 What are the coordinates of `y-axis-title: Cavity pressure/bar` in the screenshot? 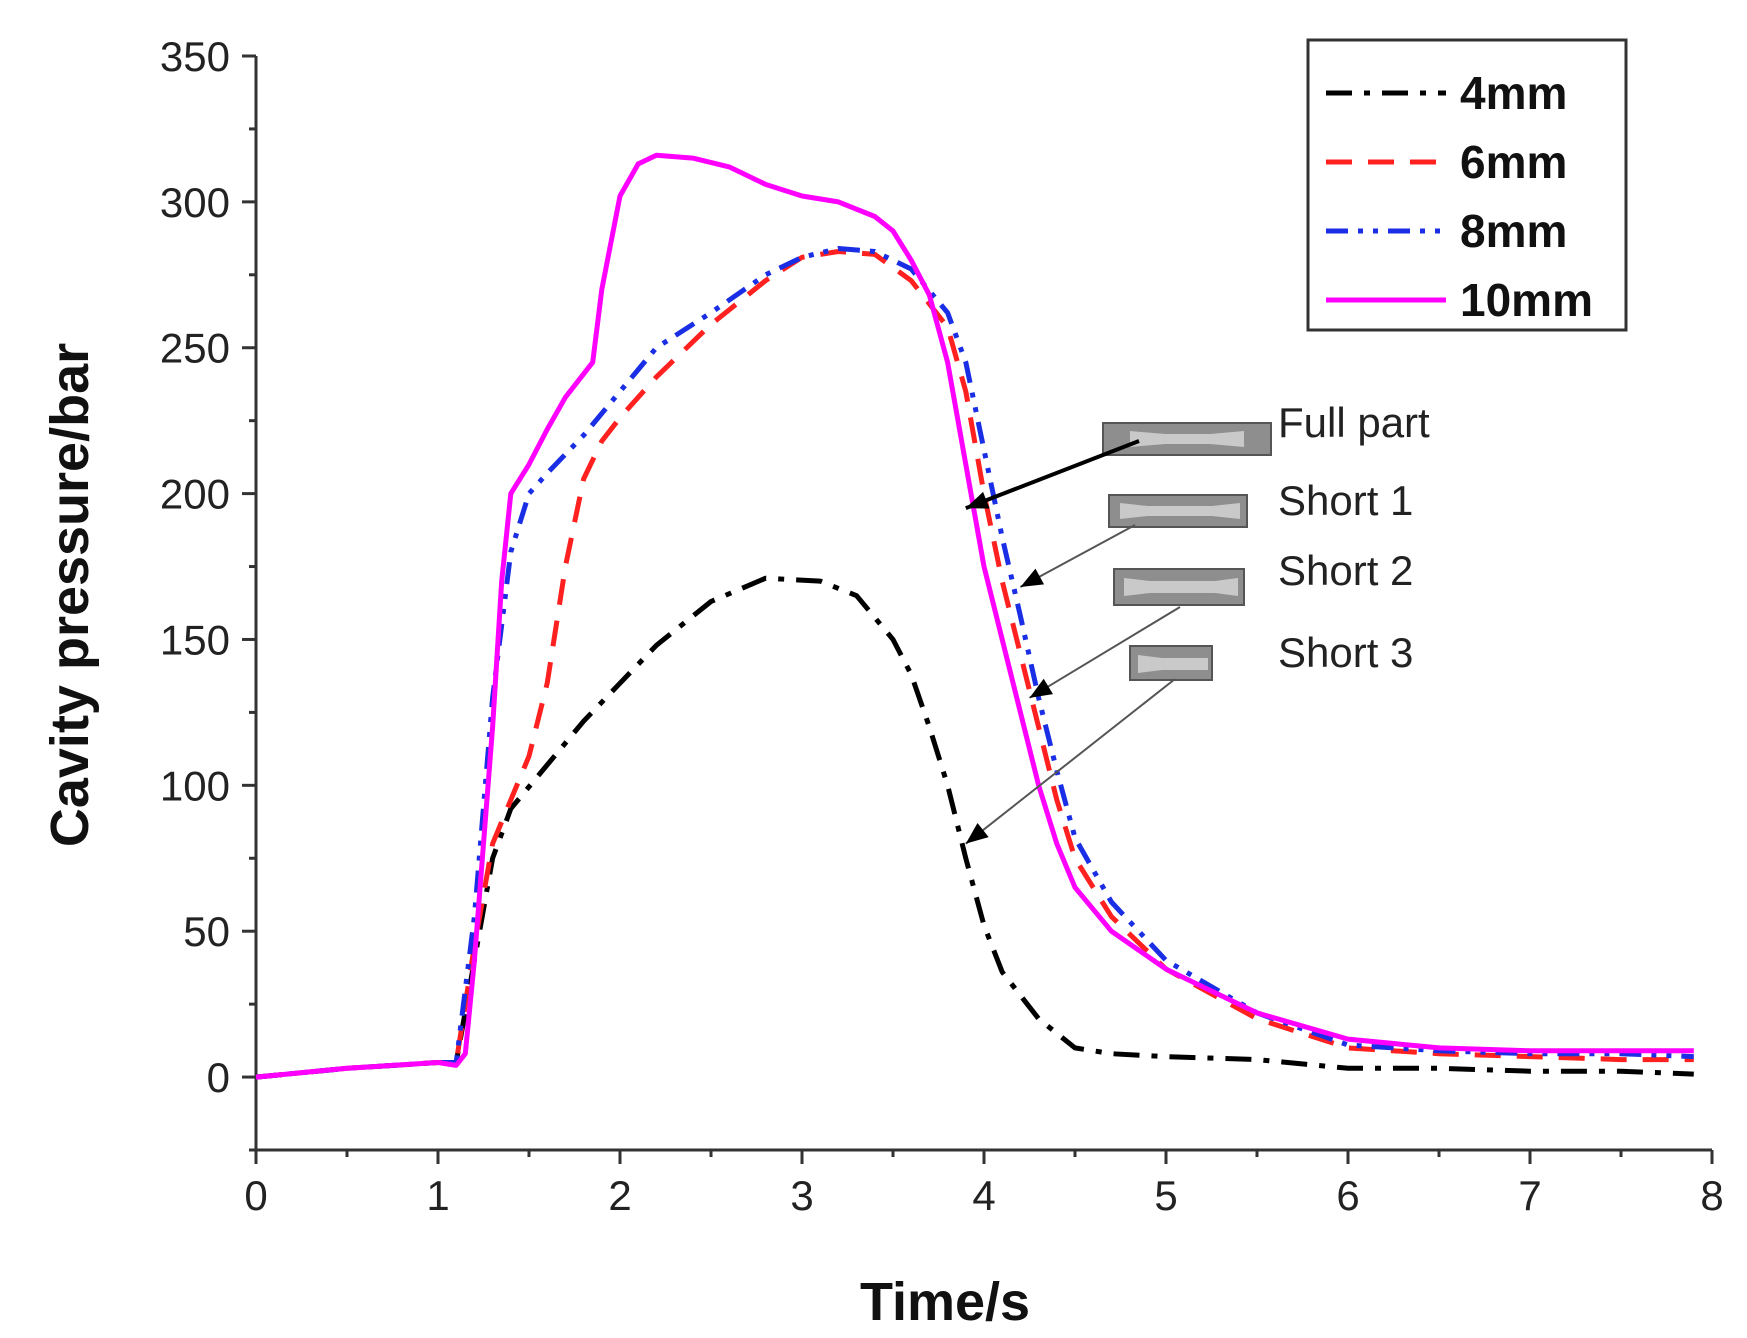 It's located at (70, 595).